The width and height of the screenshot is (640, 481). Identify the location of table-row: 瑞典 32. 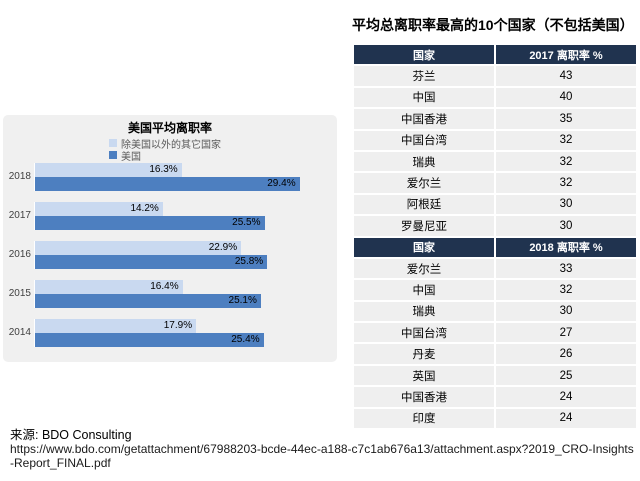
(495, 161).